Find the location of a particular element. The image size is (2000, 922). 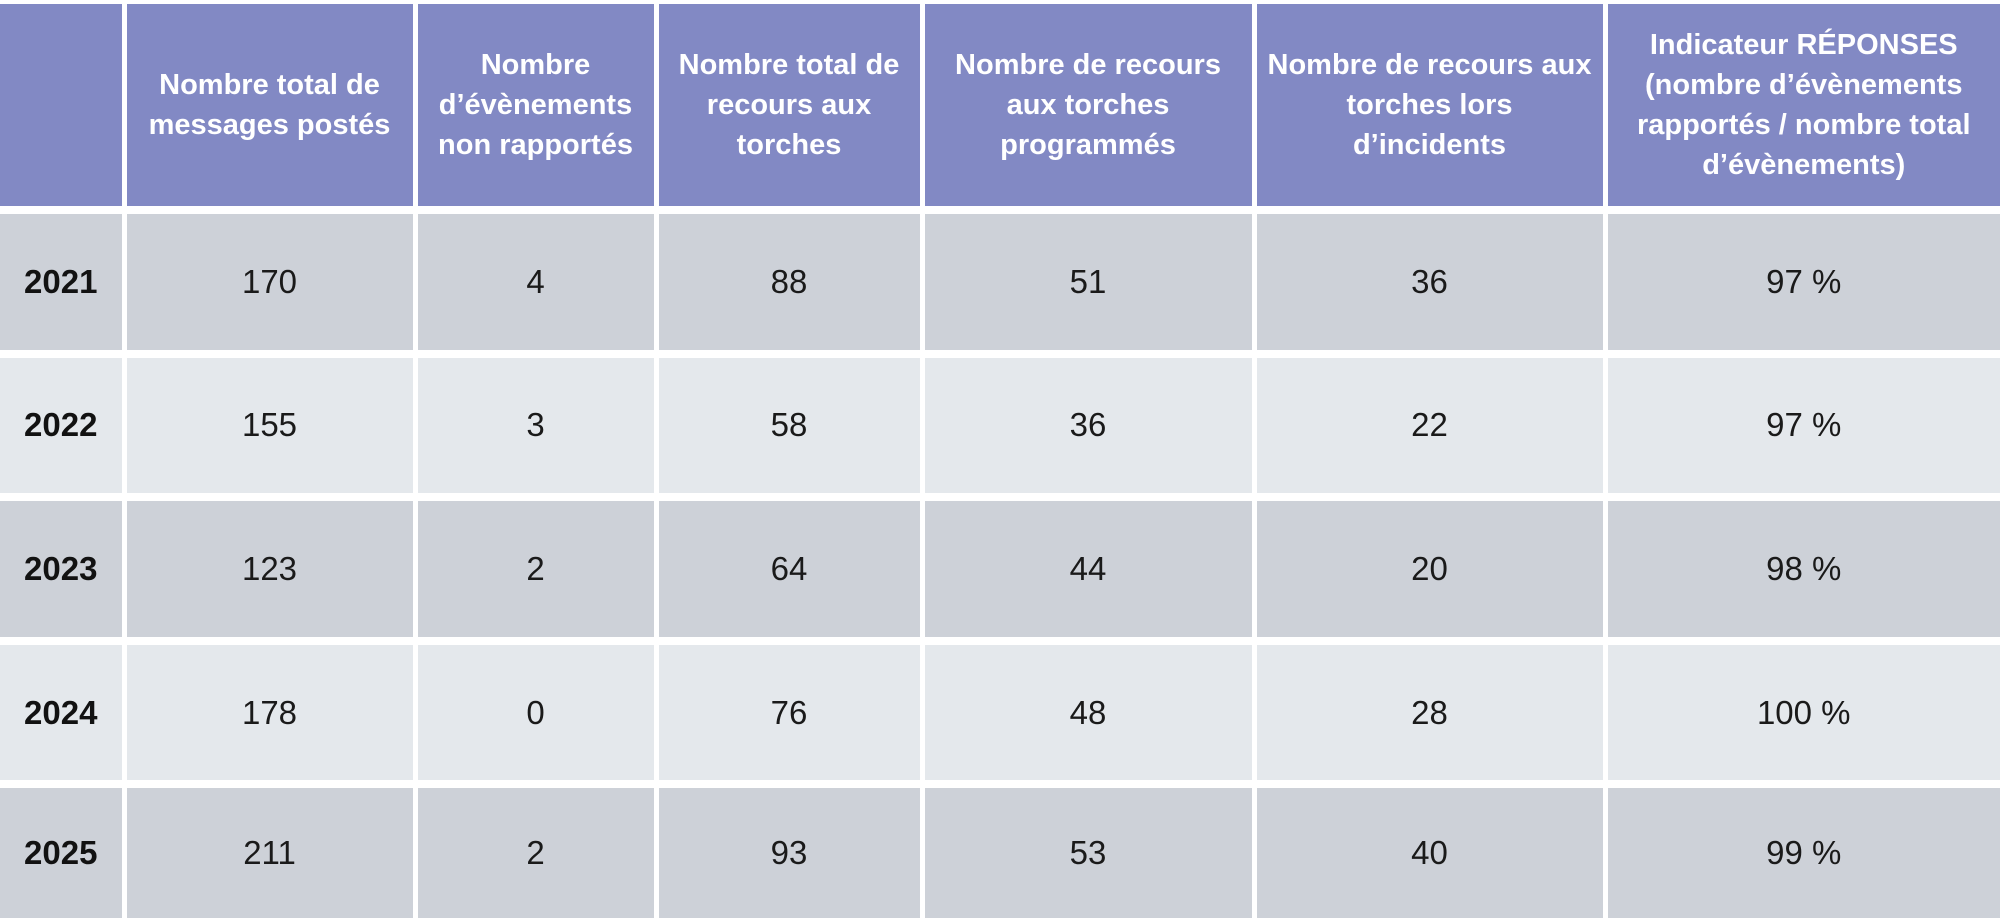

row-year: 2022 is located at coordinates (63, 427).